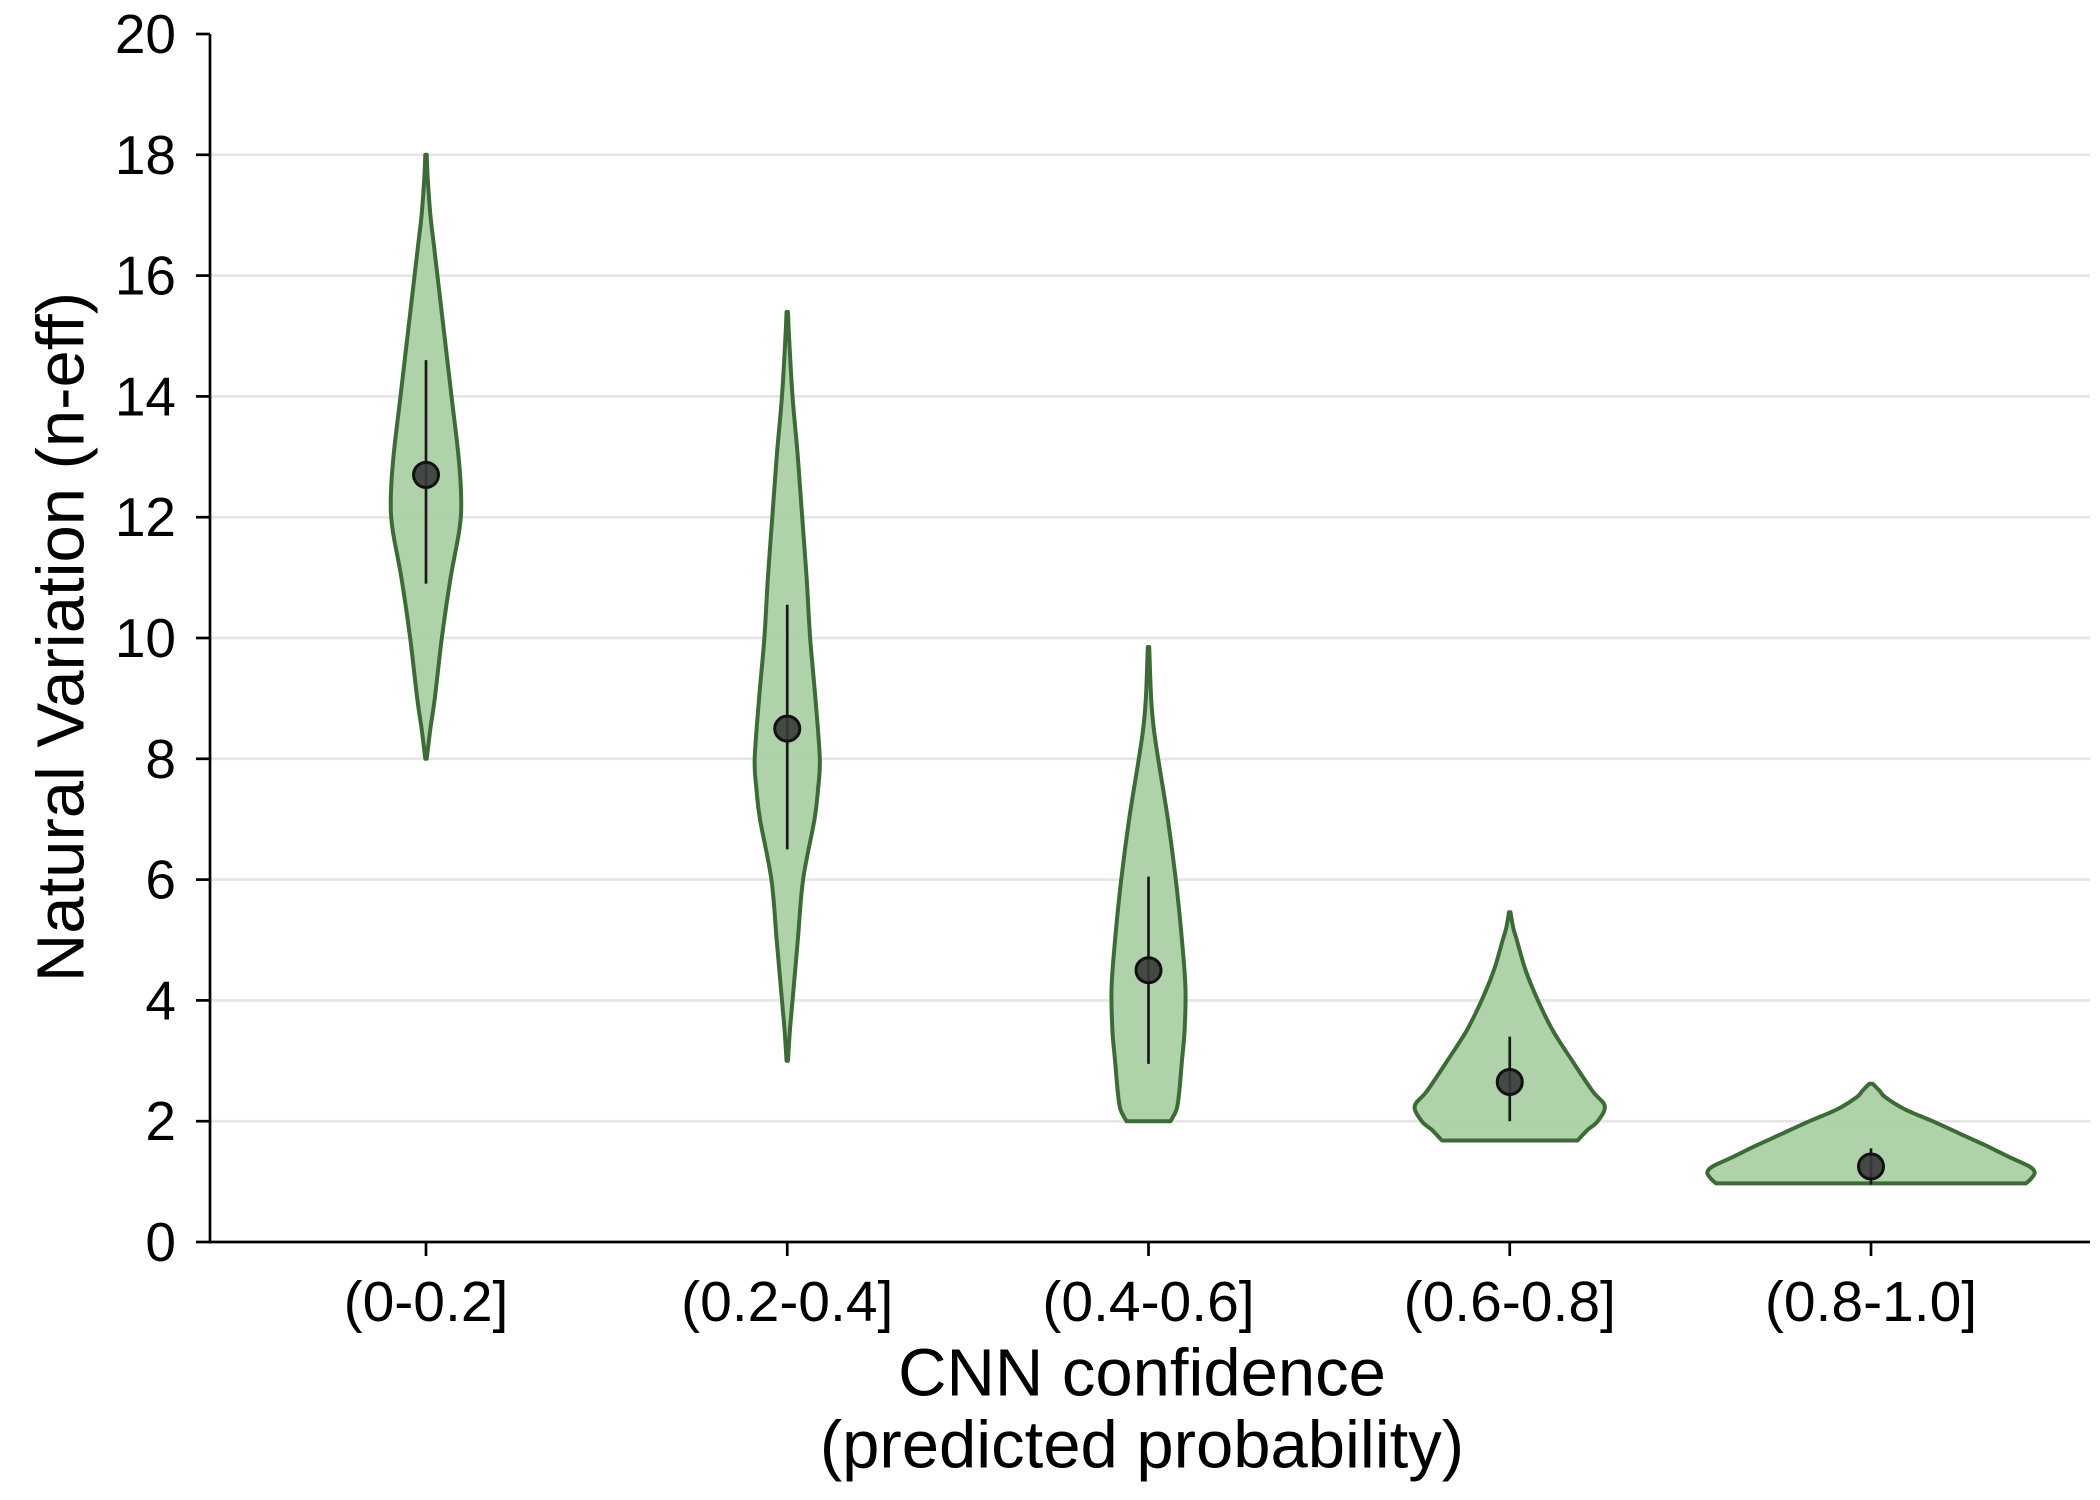 The width and height of the screenshot is (2100, 1500). What do you see at coordinates (145, 276) in the screenshot?
I see `y-tick-label-16: 16` at bounding box center [145, 276].